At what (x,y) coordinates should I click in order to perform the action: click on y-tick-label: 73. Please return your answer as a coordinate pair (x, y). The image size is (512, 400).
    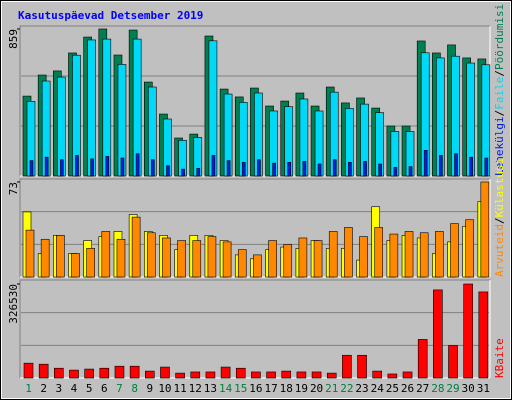
    Looking at the image, I should click on (13, 188).